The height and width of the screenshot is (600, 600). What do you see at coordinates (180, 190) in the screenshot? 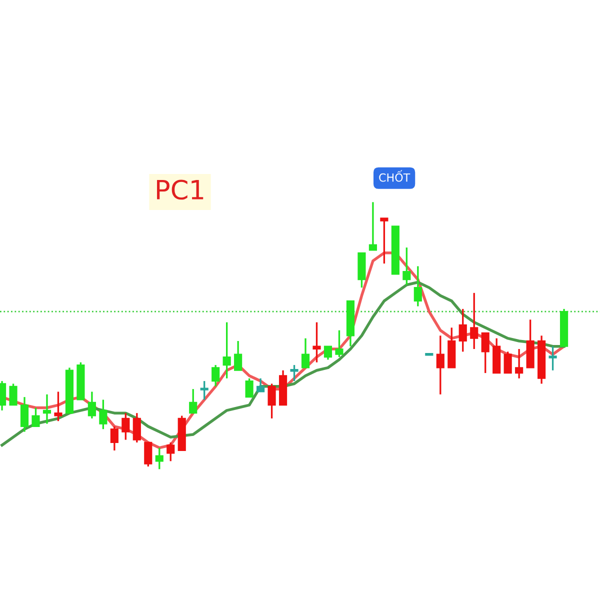
I see `text: PC1` at bounding box center [180, 190].